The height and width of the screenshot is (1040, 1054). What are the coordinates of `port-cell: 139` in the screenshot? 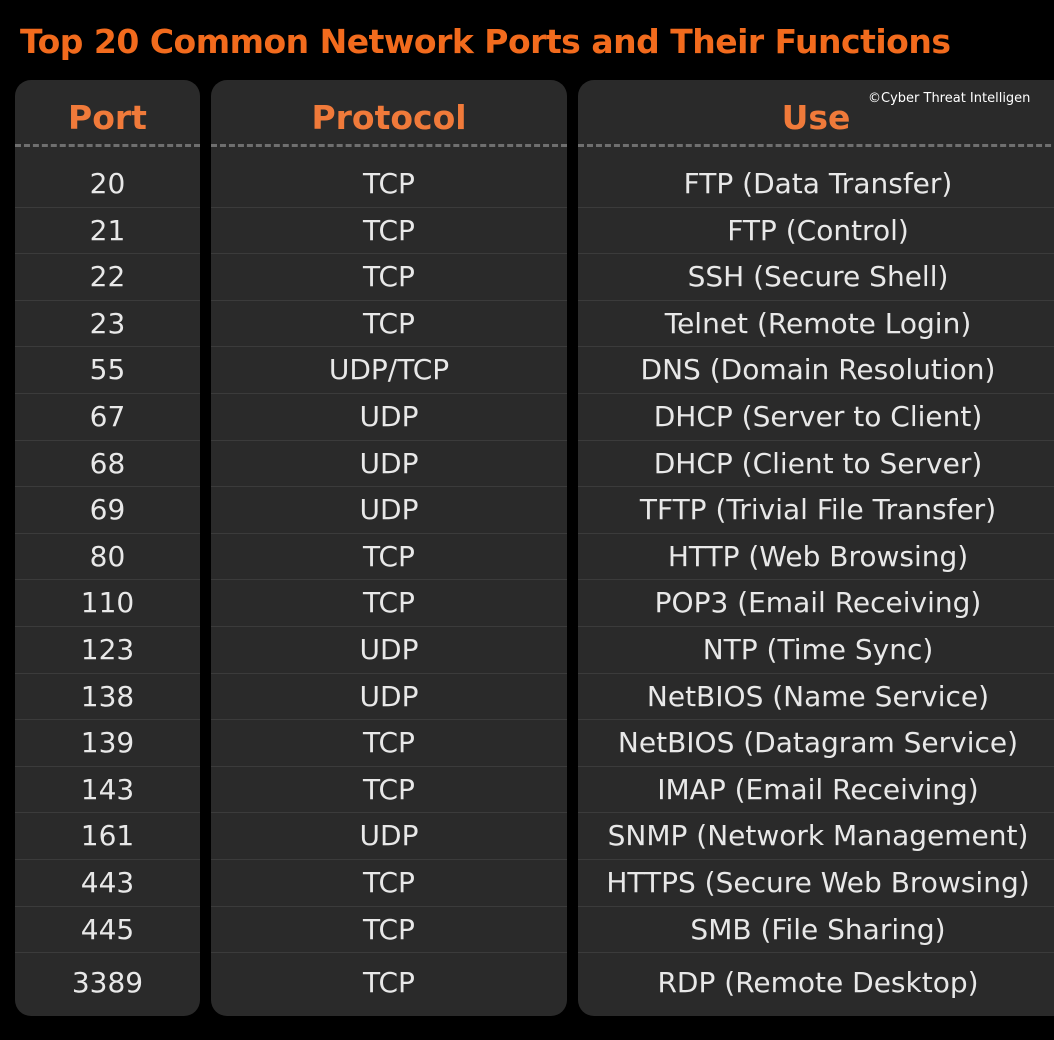 It's located at (107, 743).